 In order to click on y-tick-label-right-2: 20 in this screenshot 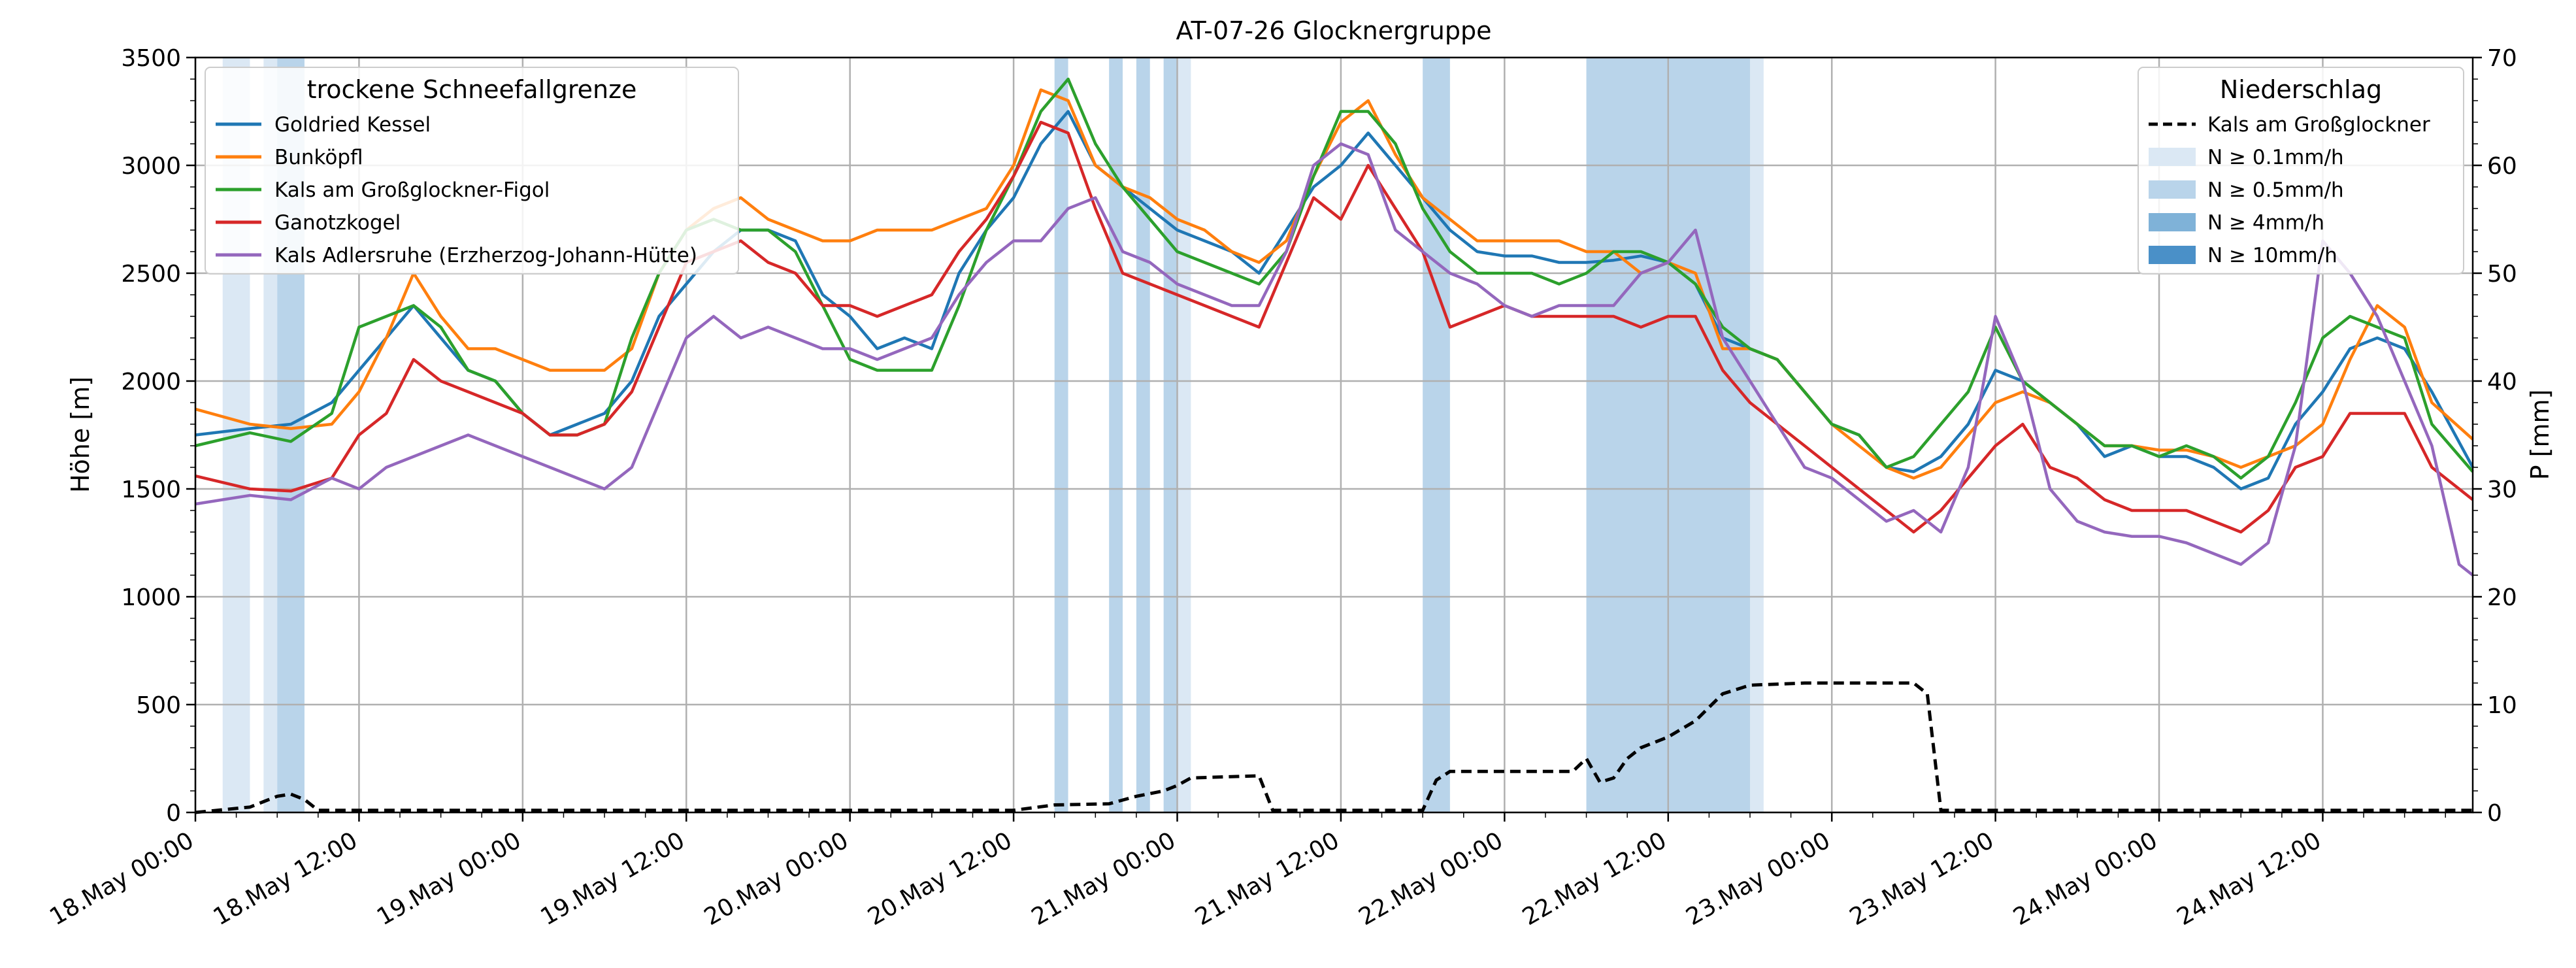, I will do `click(2502, 597)`.